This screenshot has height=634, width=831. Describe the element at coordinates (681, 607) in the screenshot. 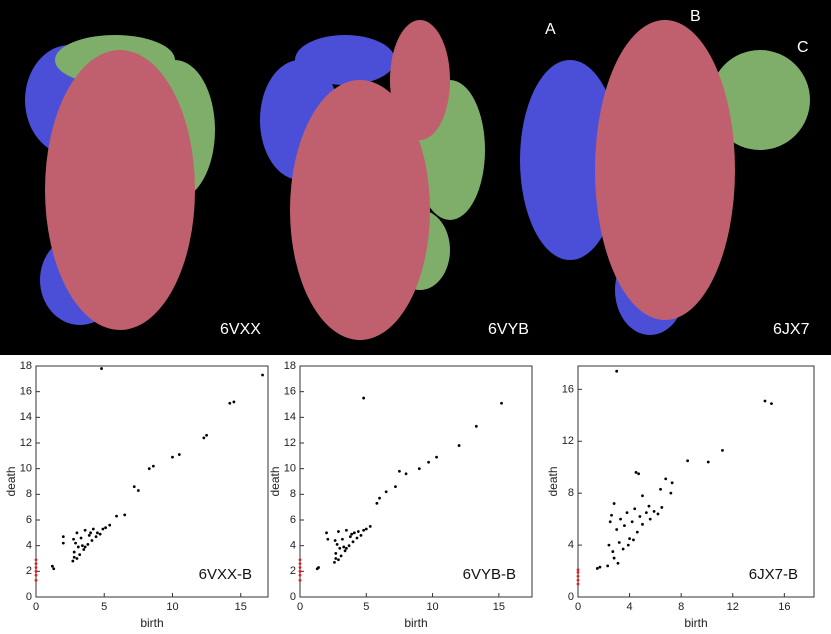

I see `x-tick-label: 8` at that location.